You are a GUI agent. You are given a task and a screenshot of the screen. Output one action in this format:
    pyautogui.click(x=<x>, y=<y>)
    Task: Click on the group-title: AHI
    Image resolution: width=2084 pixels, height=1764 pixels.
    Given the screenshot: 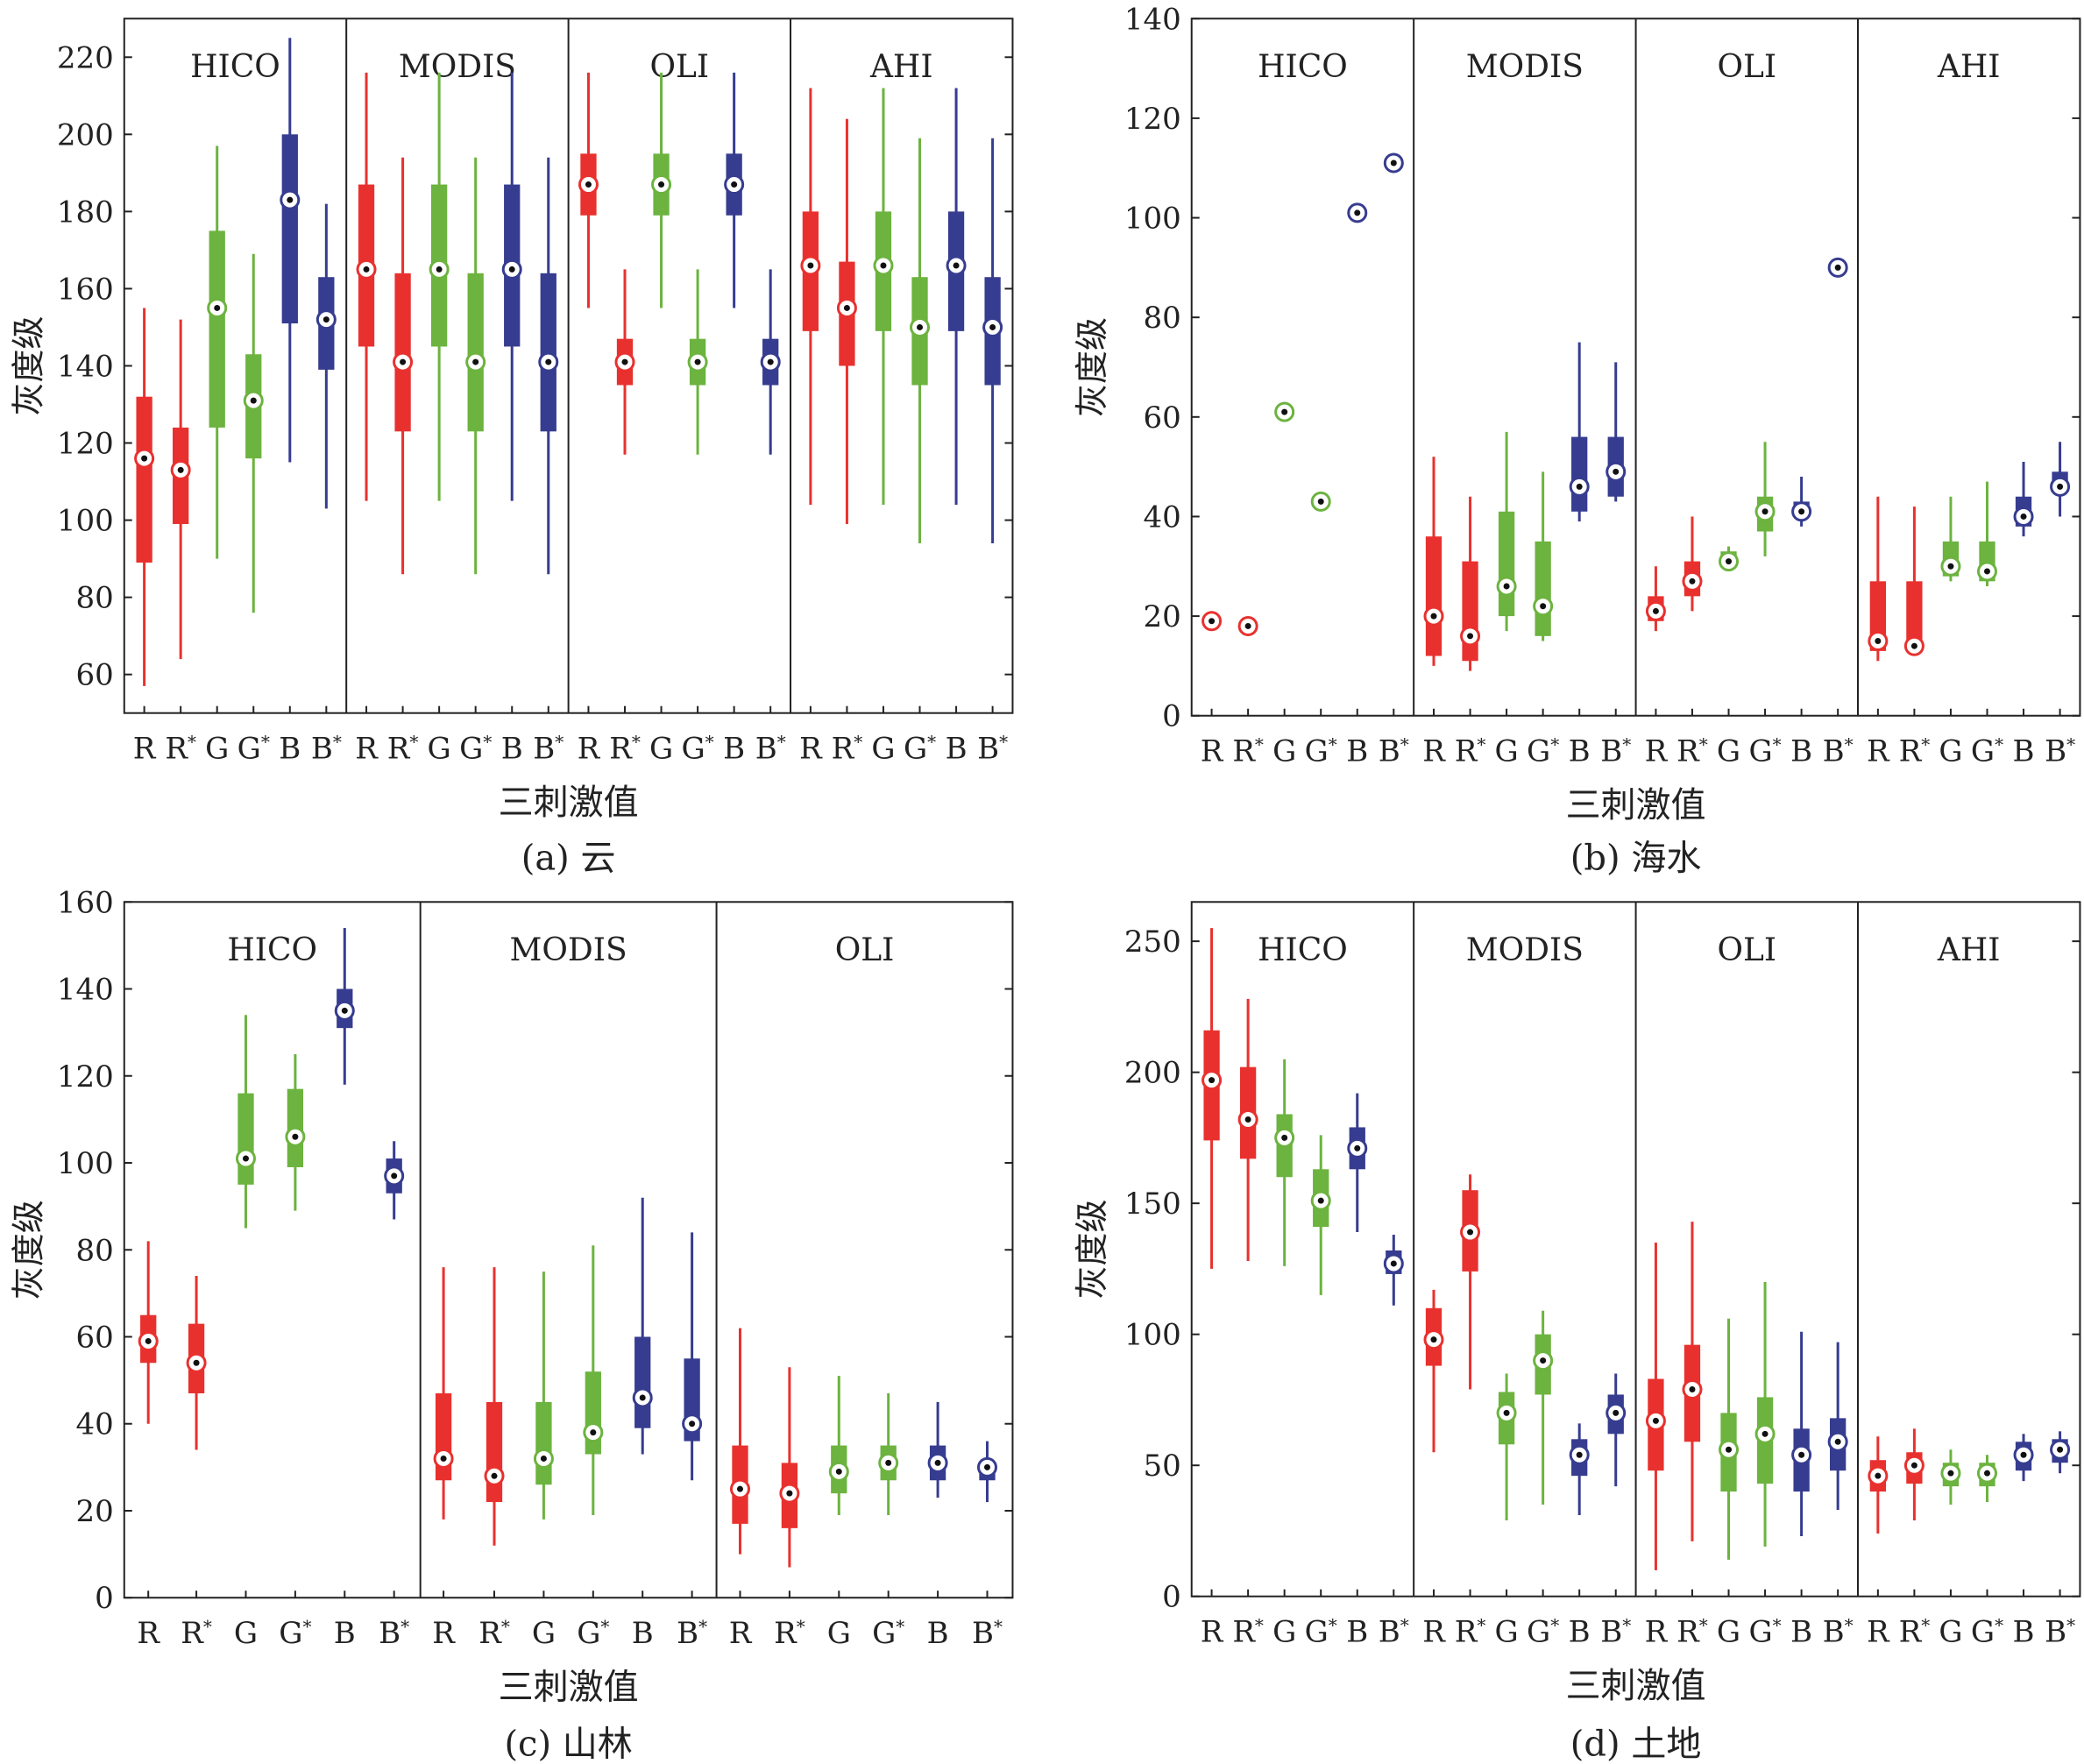 What is the action you would take?
    pyautogui.click(x=901, y=67)
    